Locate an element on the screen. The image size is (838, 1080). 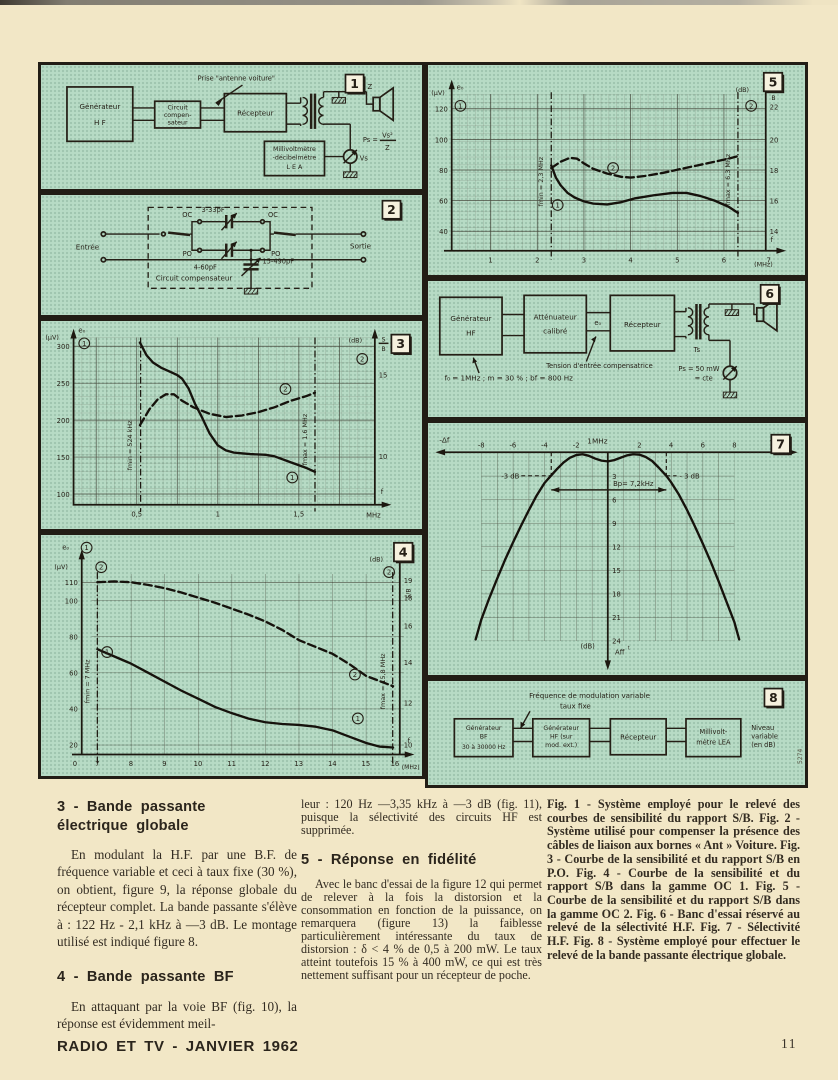
fig5-curves is located at coordinates (645, 185).